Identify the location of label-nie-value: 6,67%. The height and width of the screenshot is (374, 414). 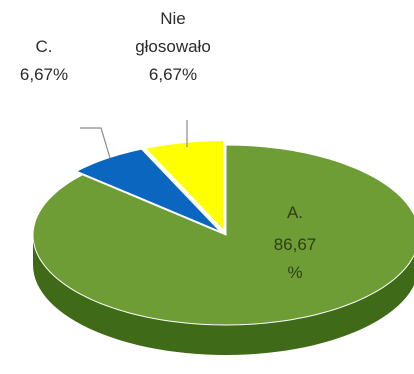
(173, 74).